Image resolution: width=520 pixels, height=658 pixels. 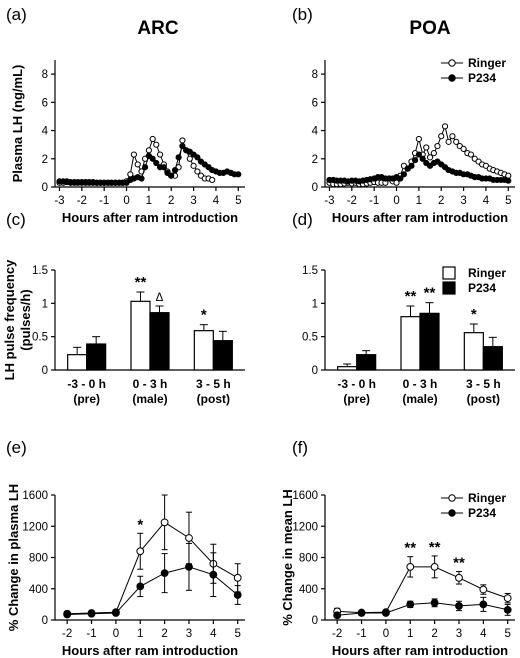 What do you see at coordinates (302, 219) in the screenshot?
I see `panel-label: (d)` at bounding box center [302, 219].